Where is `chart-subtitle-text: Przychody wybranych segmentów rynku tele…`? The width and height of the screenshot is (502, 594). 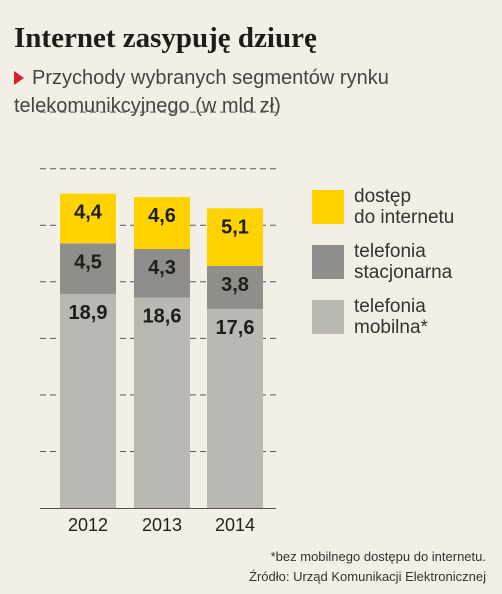 chart-subtitle-text: Przychody wybranych segmentów rynku tele… is located at coordinates (201, 92).